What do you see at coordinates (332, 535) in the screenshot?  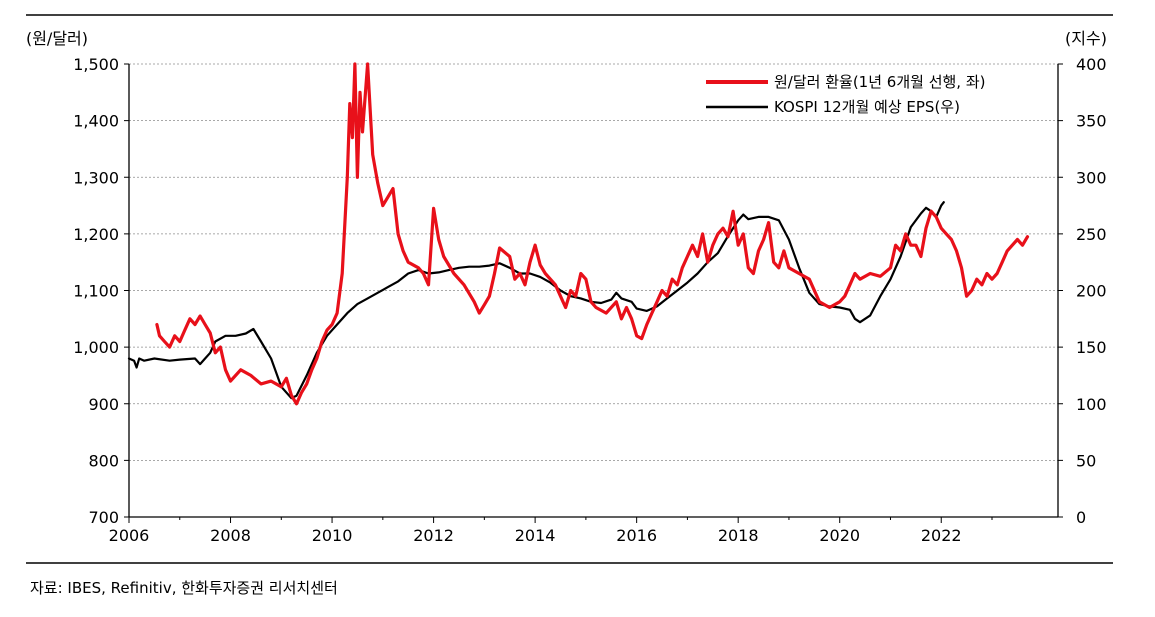 I see `x-tick-label: 2010` at bounding box center [332, 535].